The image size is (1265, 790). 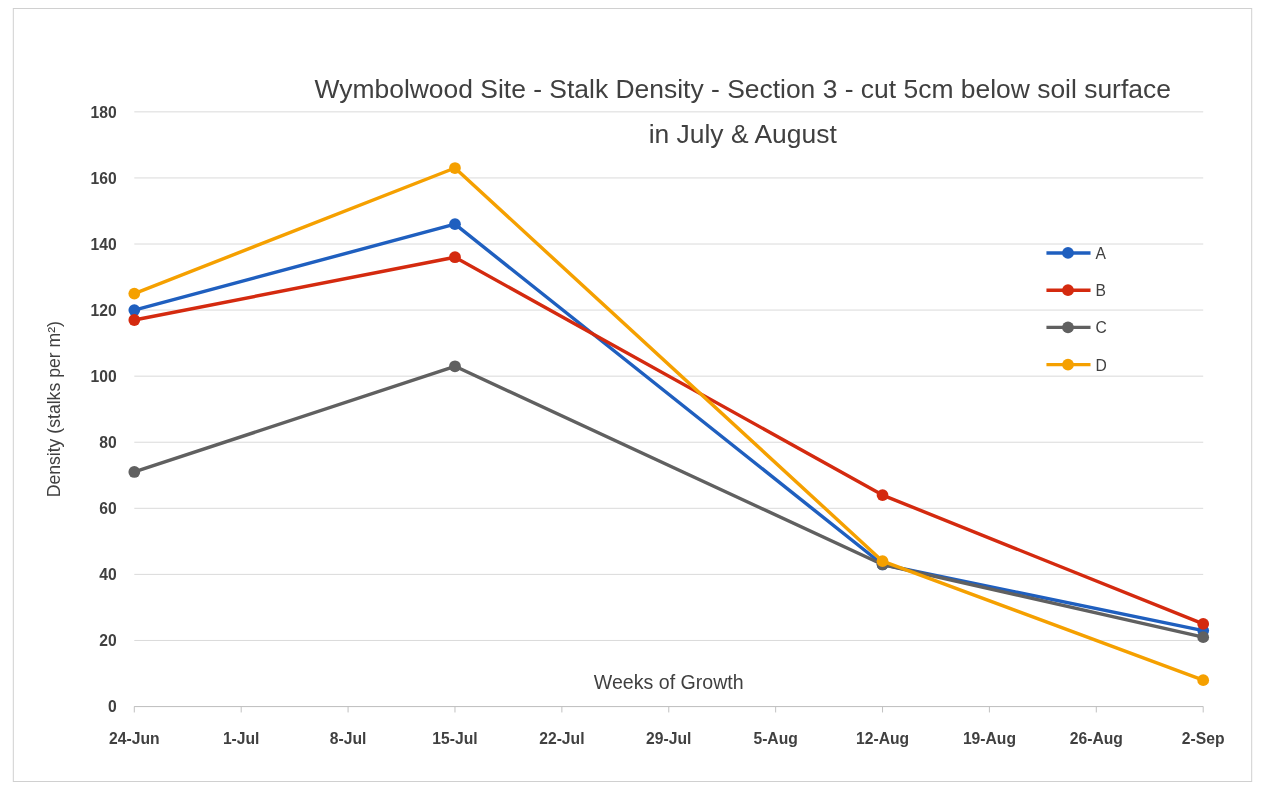 I want to click on y-tick-label: 160, so click(x=103, y=178).